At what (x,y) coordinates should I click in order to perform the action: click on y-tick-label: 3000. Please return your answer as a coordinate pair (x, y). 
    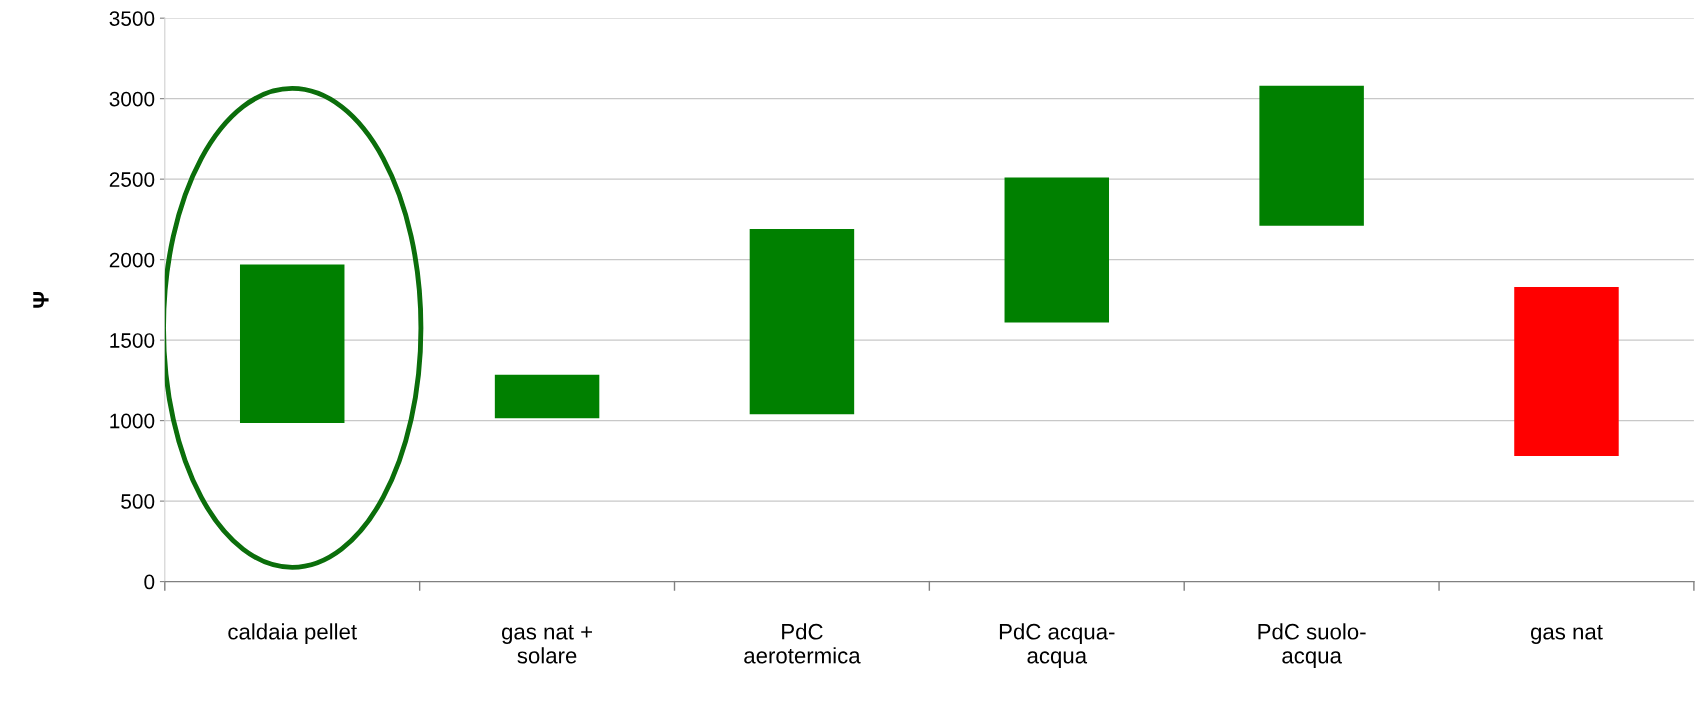
    Looking at the image, I should click on (132, 99).